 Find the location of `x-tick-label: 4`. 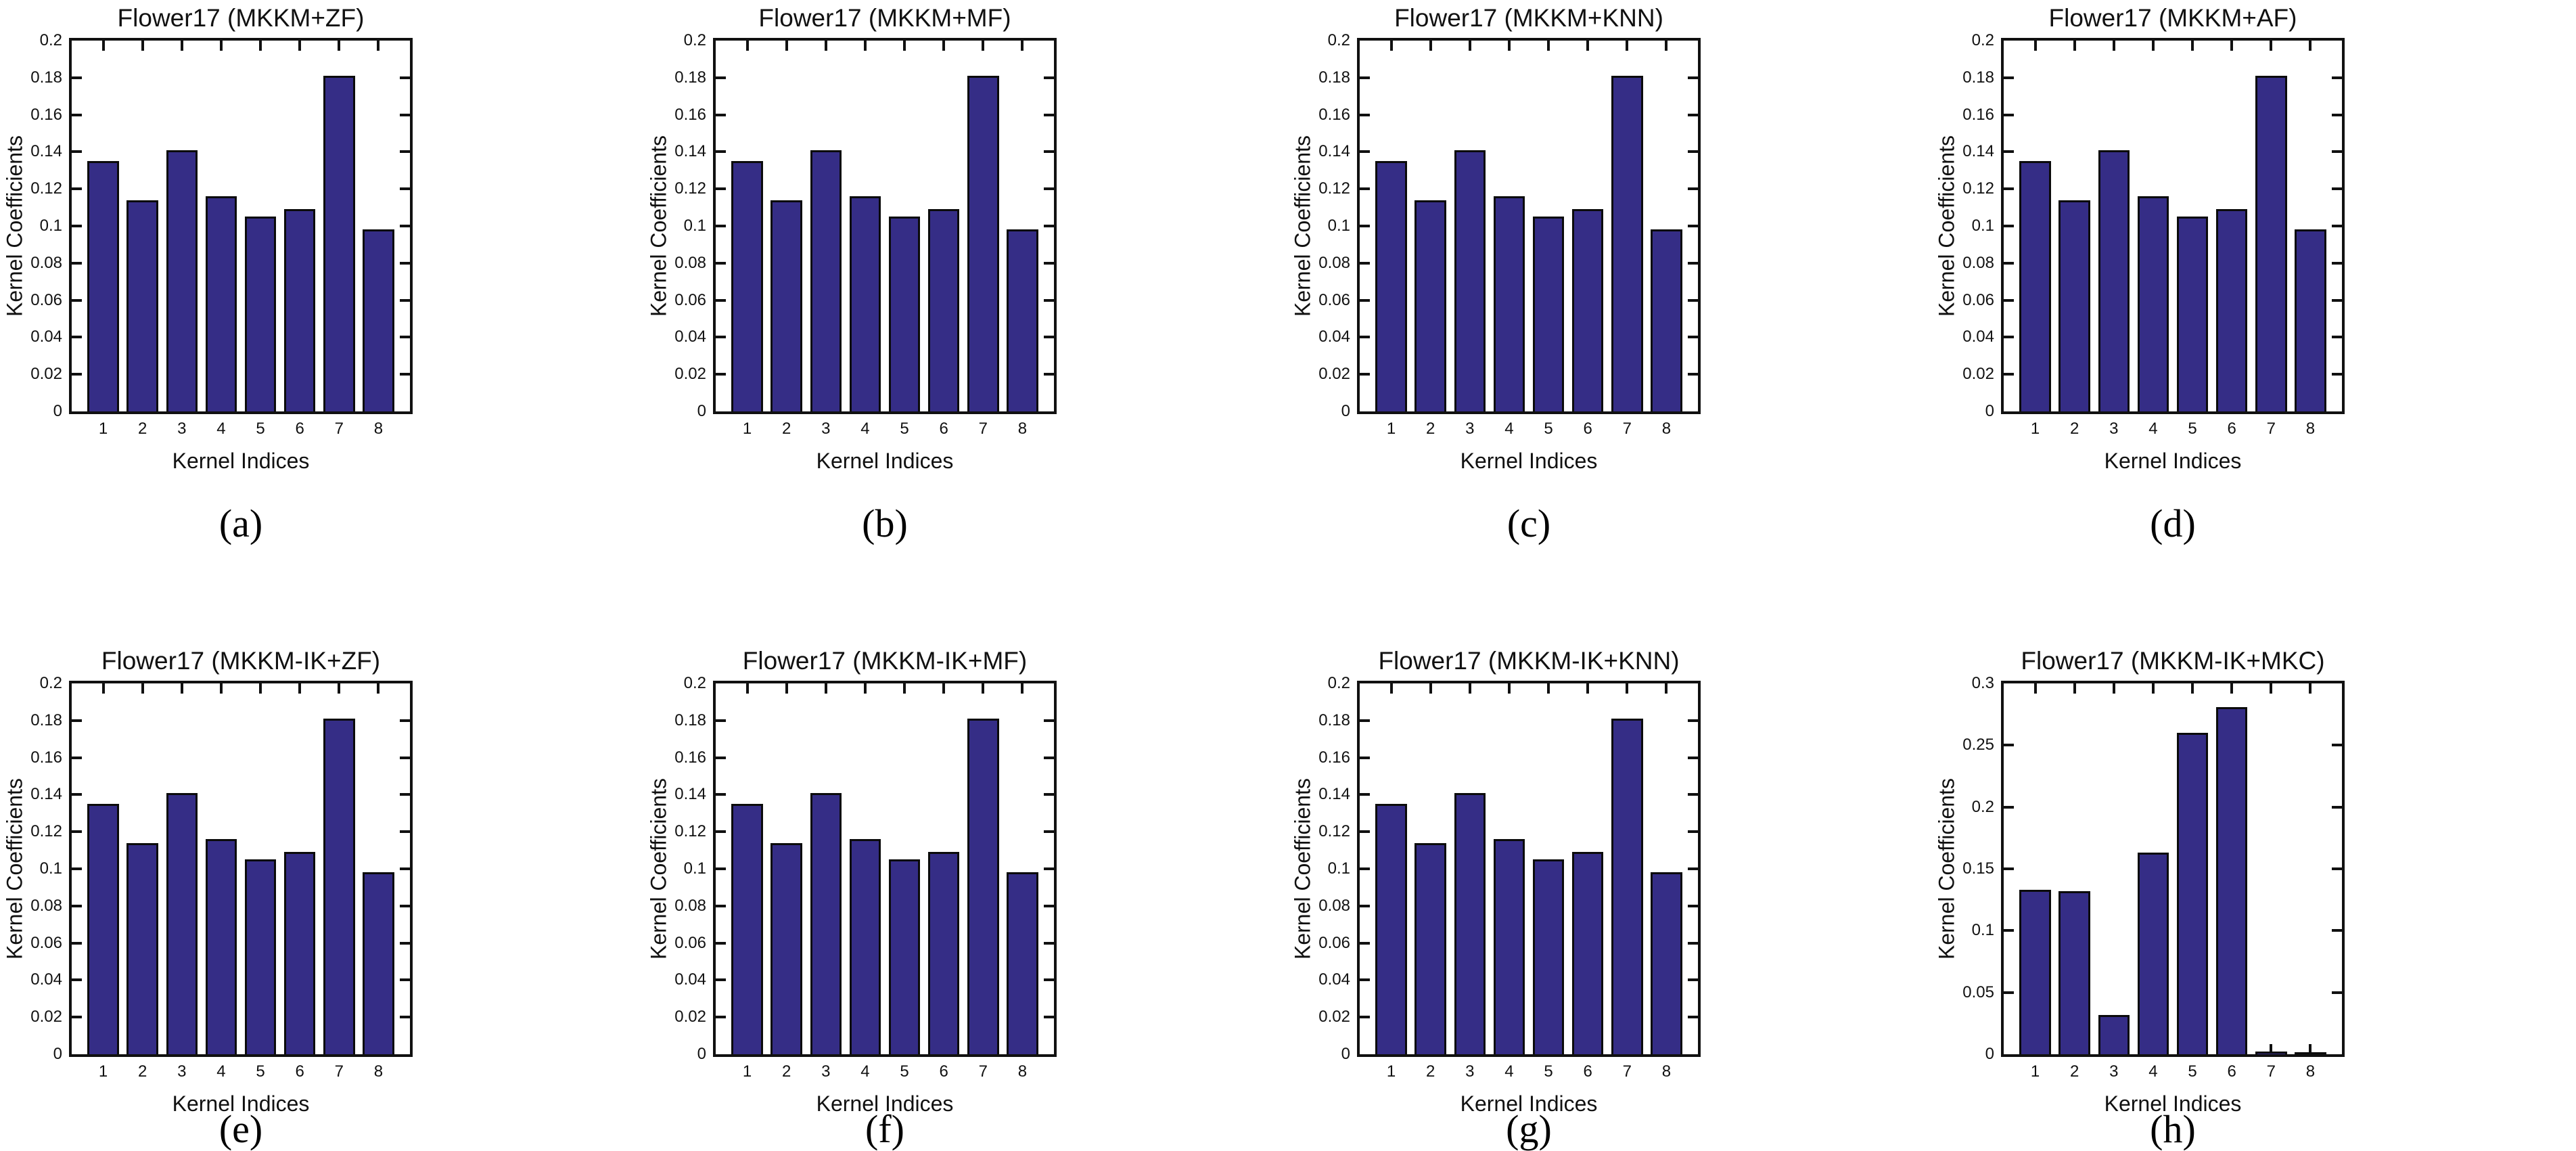

x-tick-label: 4 is located at coordinates (2153, 429).